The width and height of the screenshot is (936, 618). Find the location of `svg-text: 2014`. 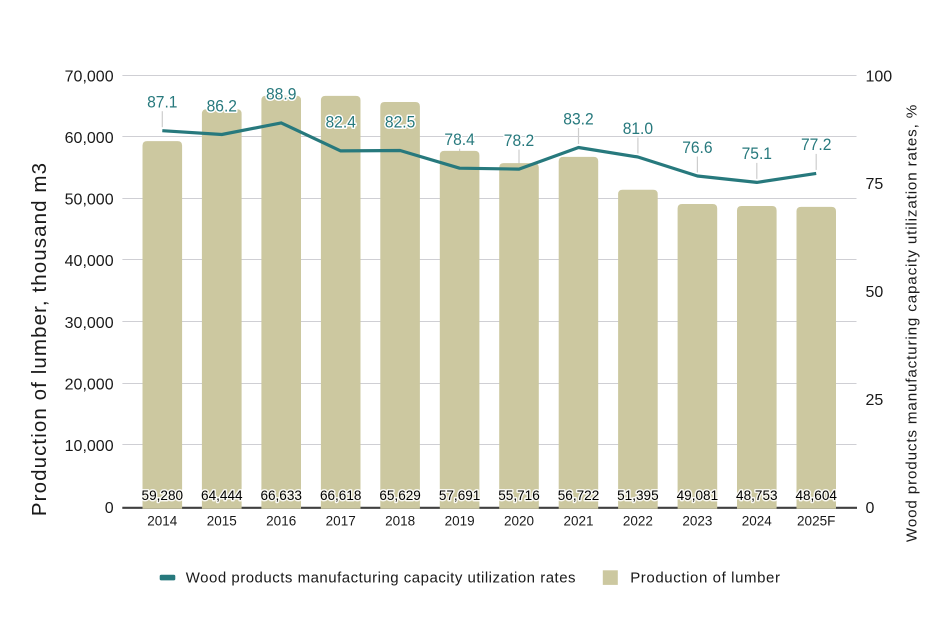

svg-text: 2014 is located at coordinates (162, 520).